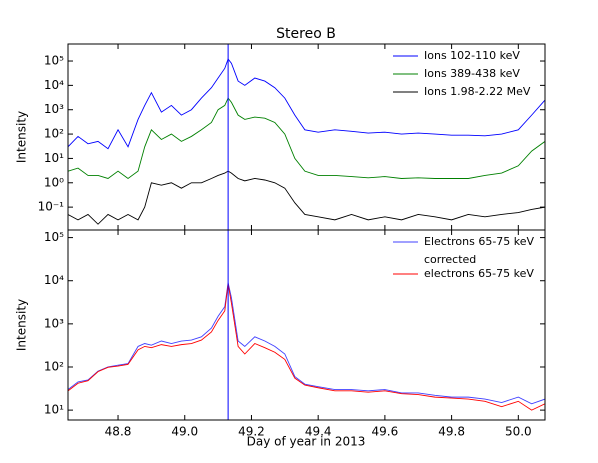  Describe the element at coordinates (479, 266) in the screenshot. I see `legend-label: corrected electrons 65-75 keV` at that location.